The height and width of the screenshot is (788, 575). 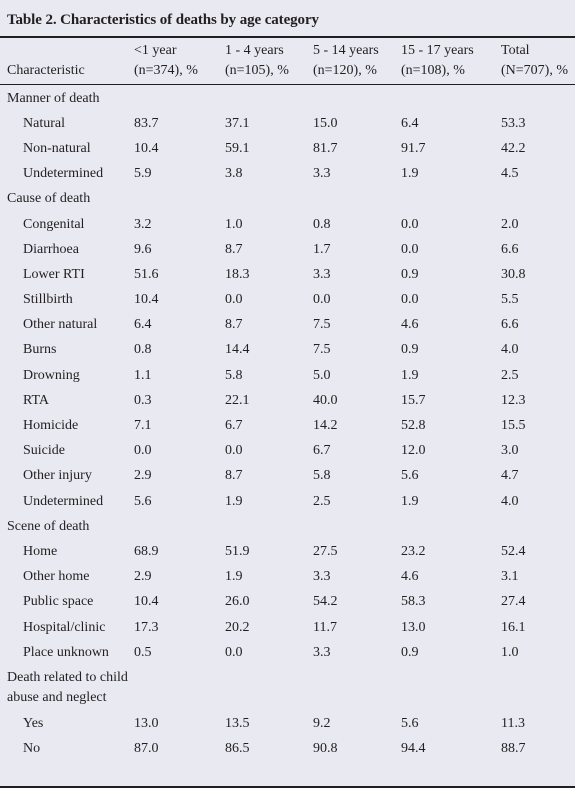 What do you see at coordinates (287, 350) in the screenshot?
I see `table-row: Burns 0.8 14.4 7.5 0.9 4.0` at bounding box center [287, 350].